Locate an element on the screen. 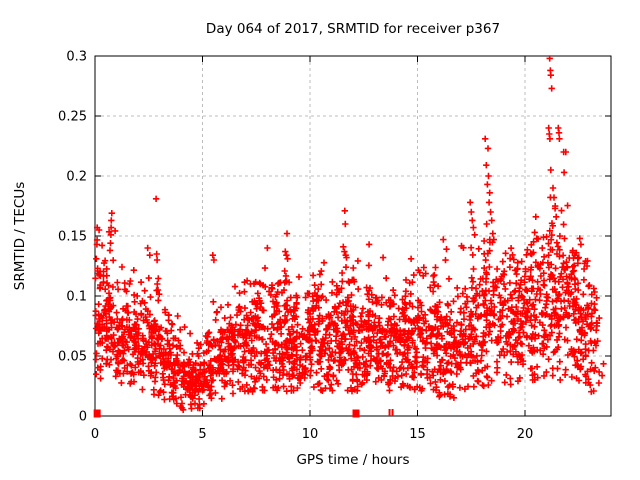  y-tick-label: 0.3 is located at coordinates (76, 57).